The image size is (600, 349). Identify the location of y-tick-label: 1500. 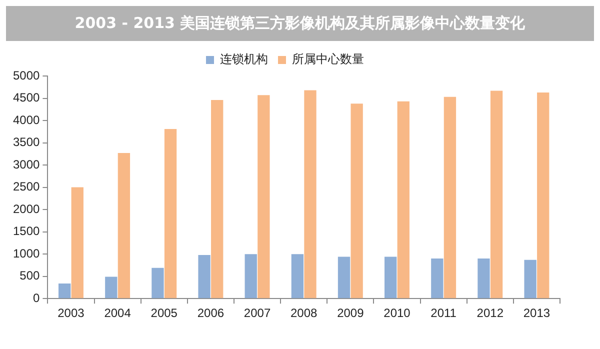
(26, 231).